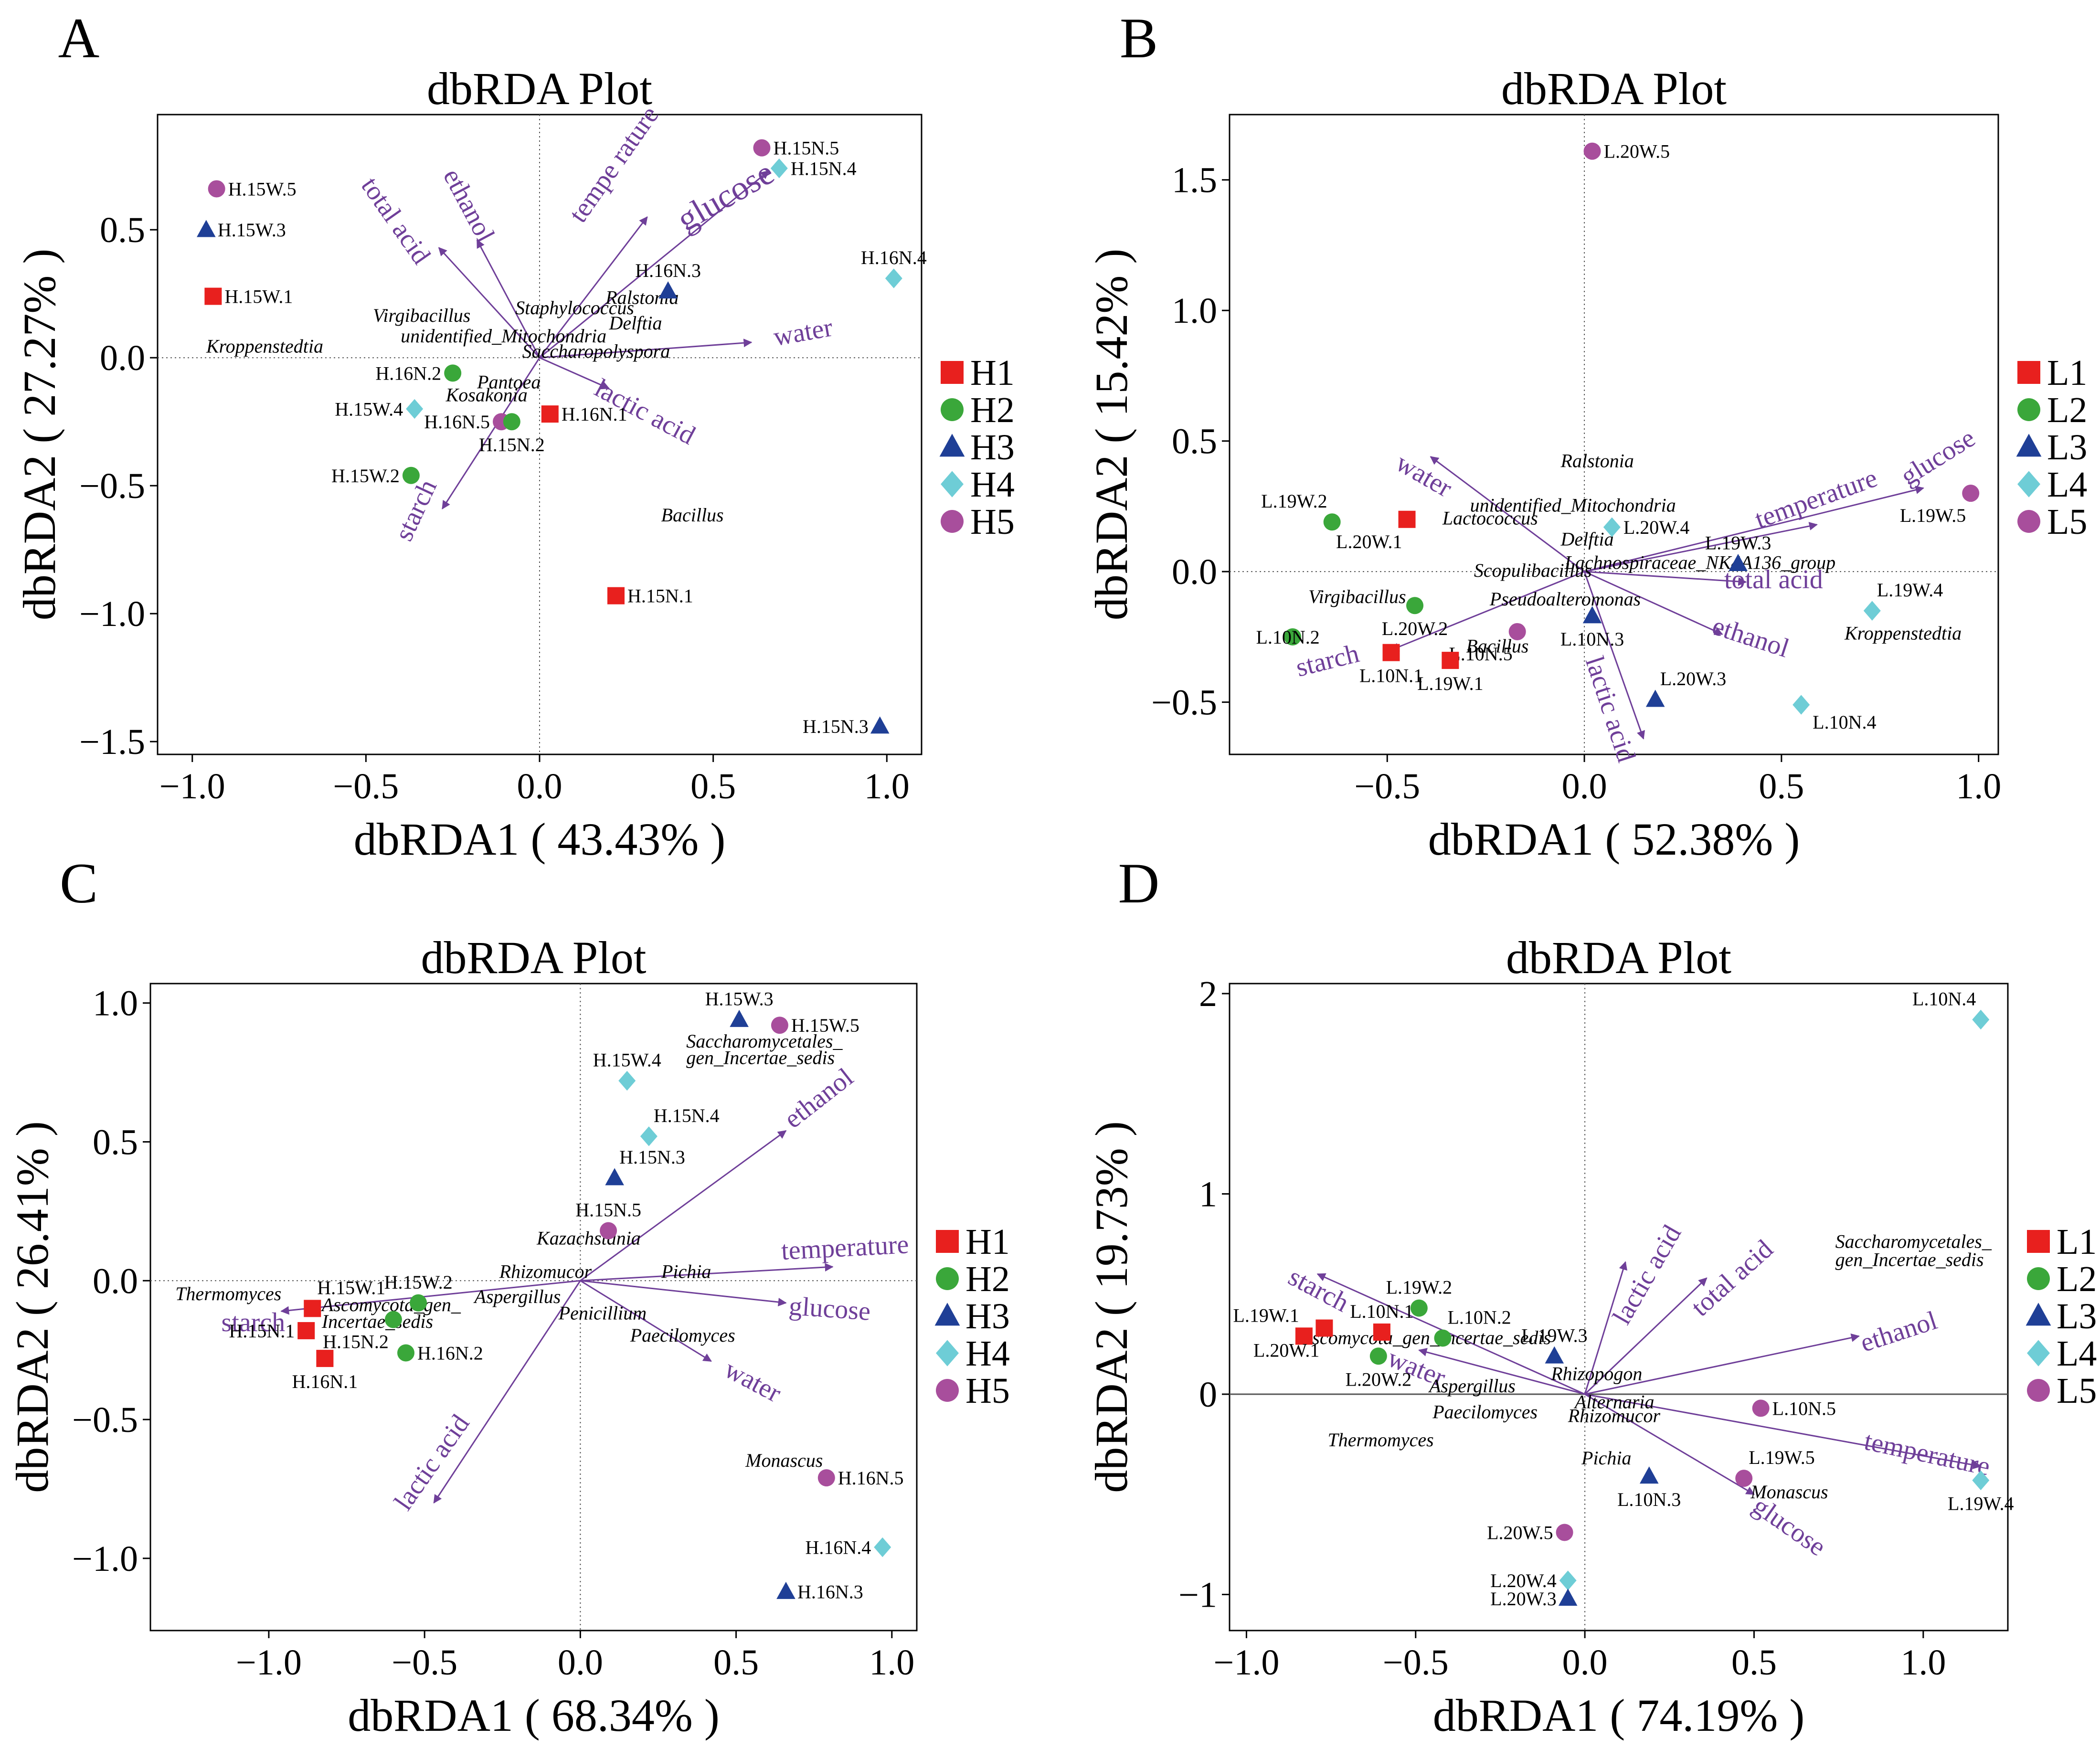 The image size is (2100, 1748). I want to click on sample-label: H.16N.5, so click(871, 1478).